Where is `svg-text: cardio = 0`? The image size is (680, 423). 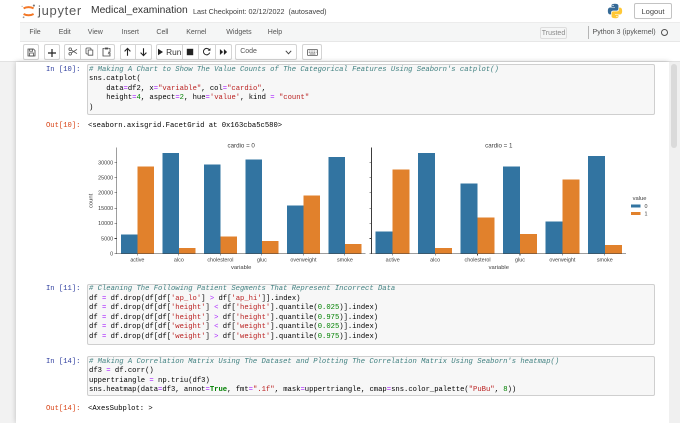 svg-text: cardio = 0 is located at coordinates (242, 146).